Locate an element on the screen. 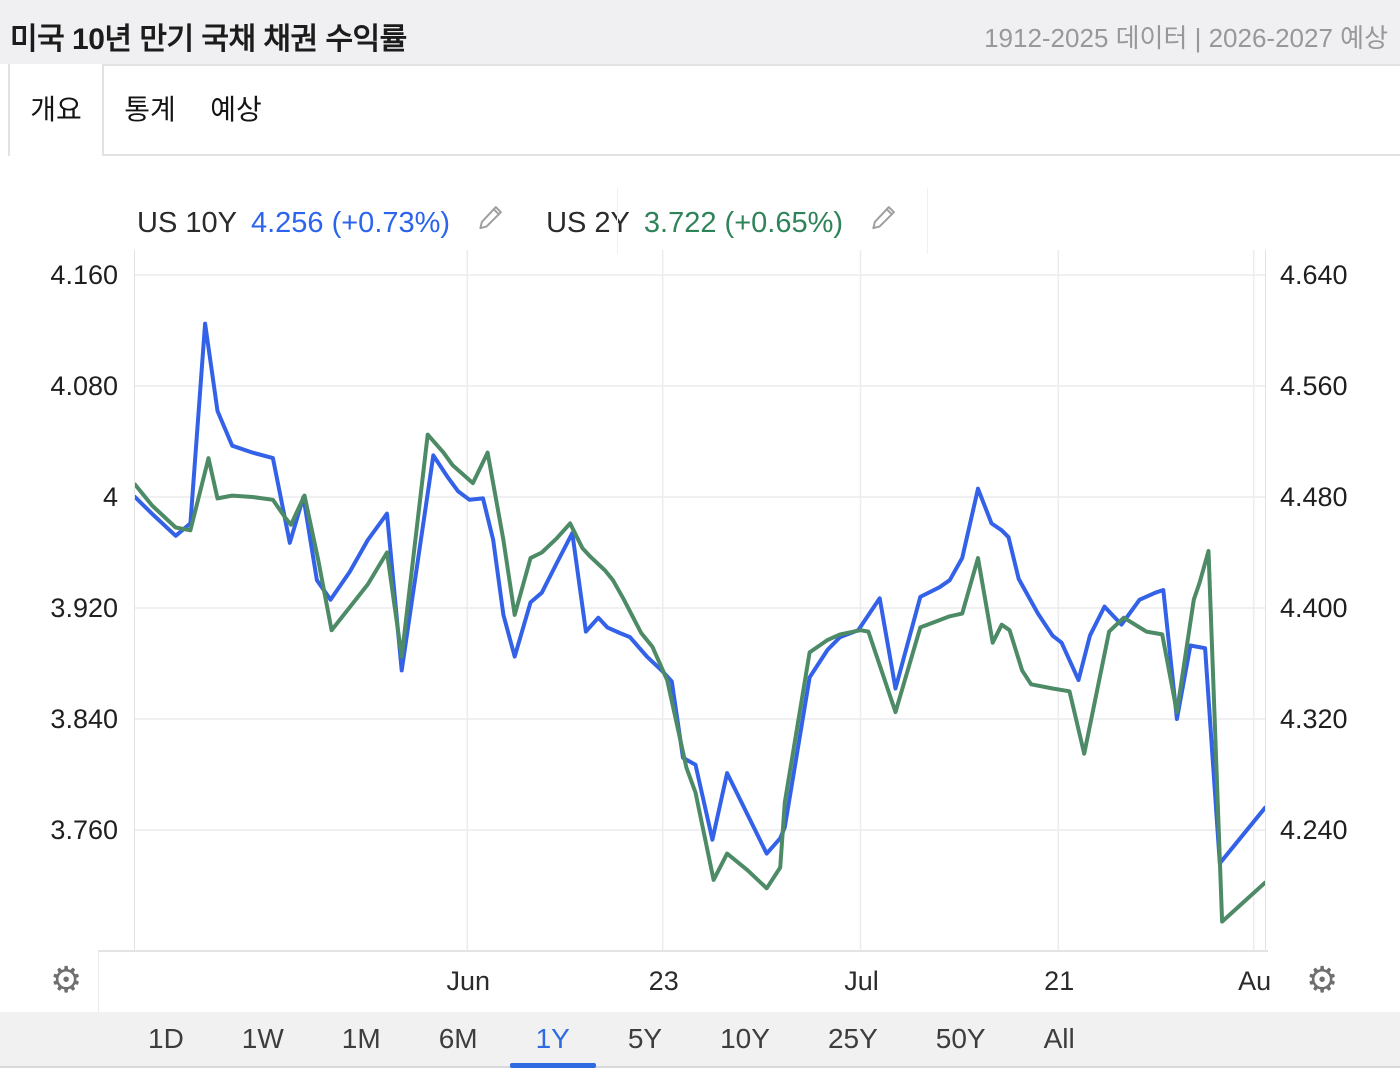 The image size is (1400, 1074). tab-overview: 개요 is located at coordinates (56, 110).